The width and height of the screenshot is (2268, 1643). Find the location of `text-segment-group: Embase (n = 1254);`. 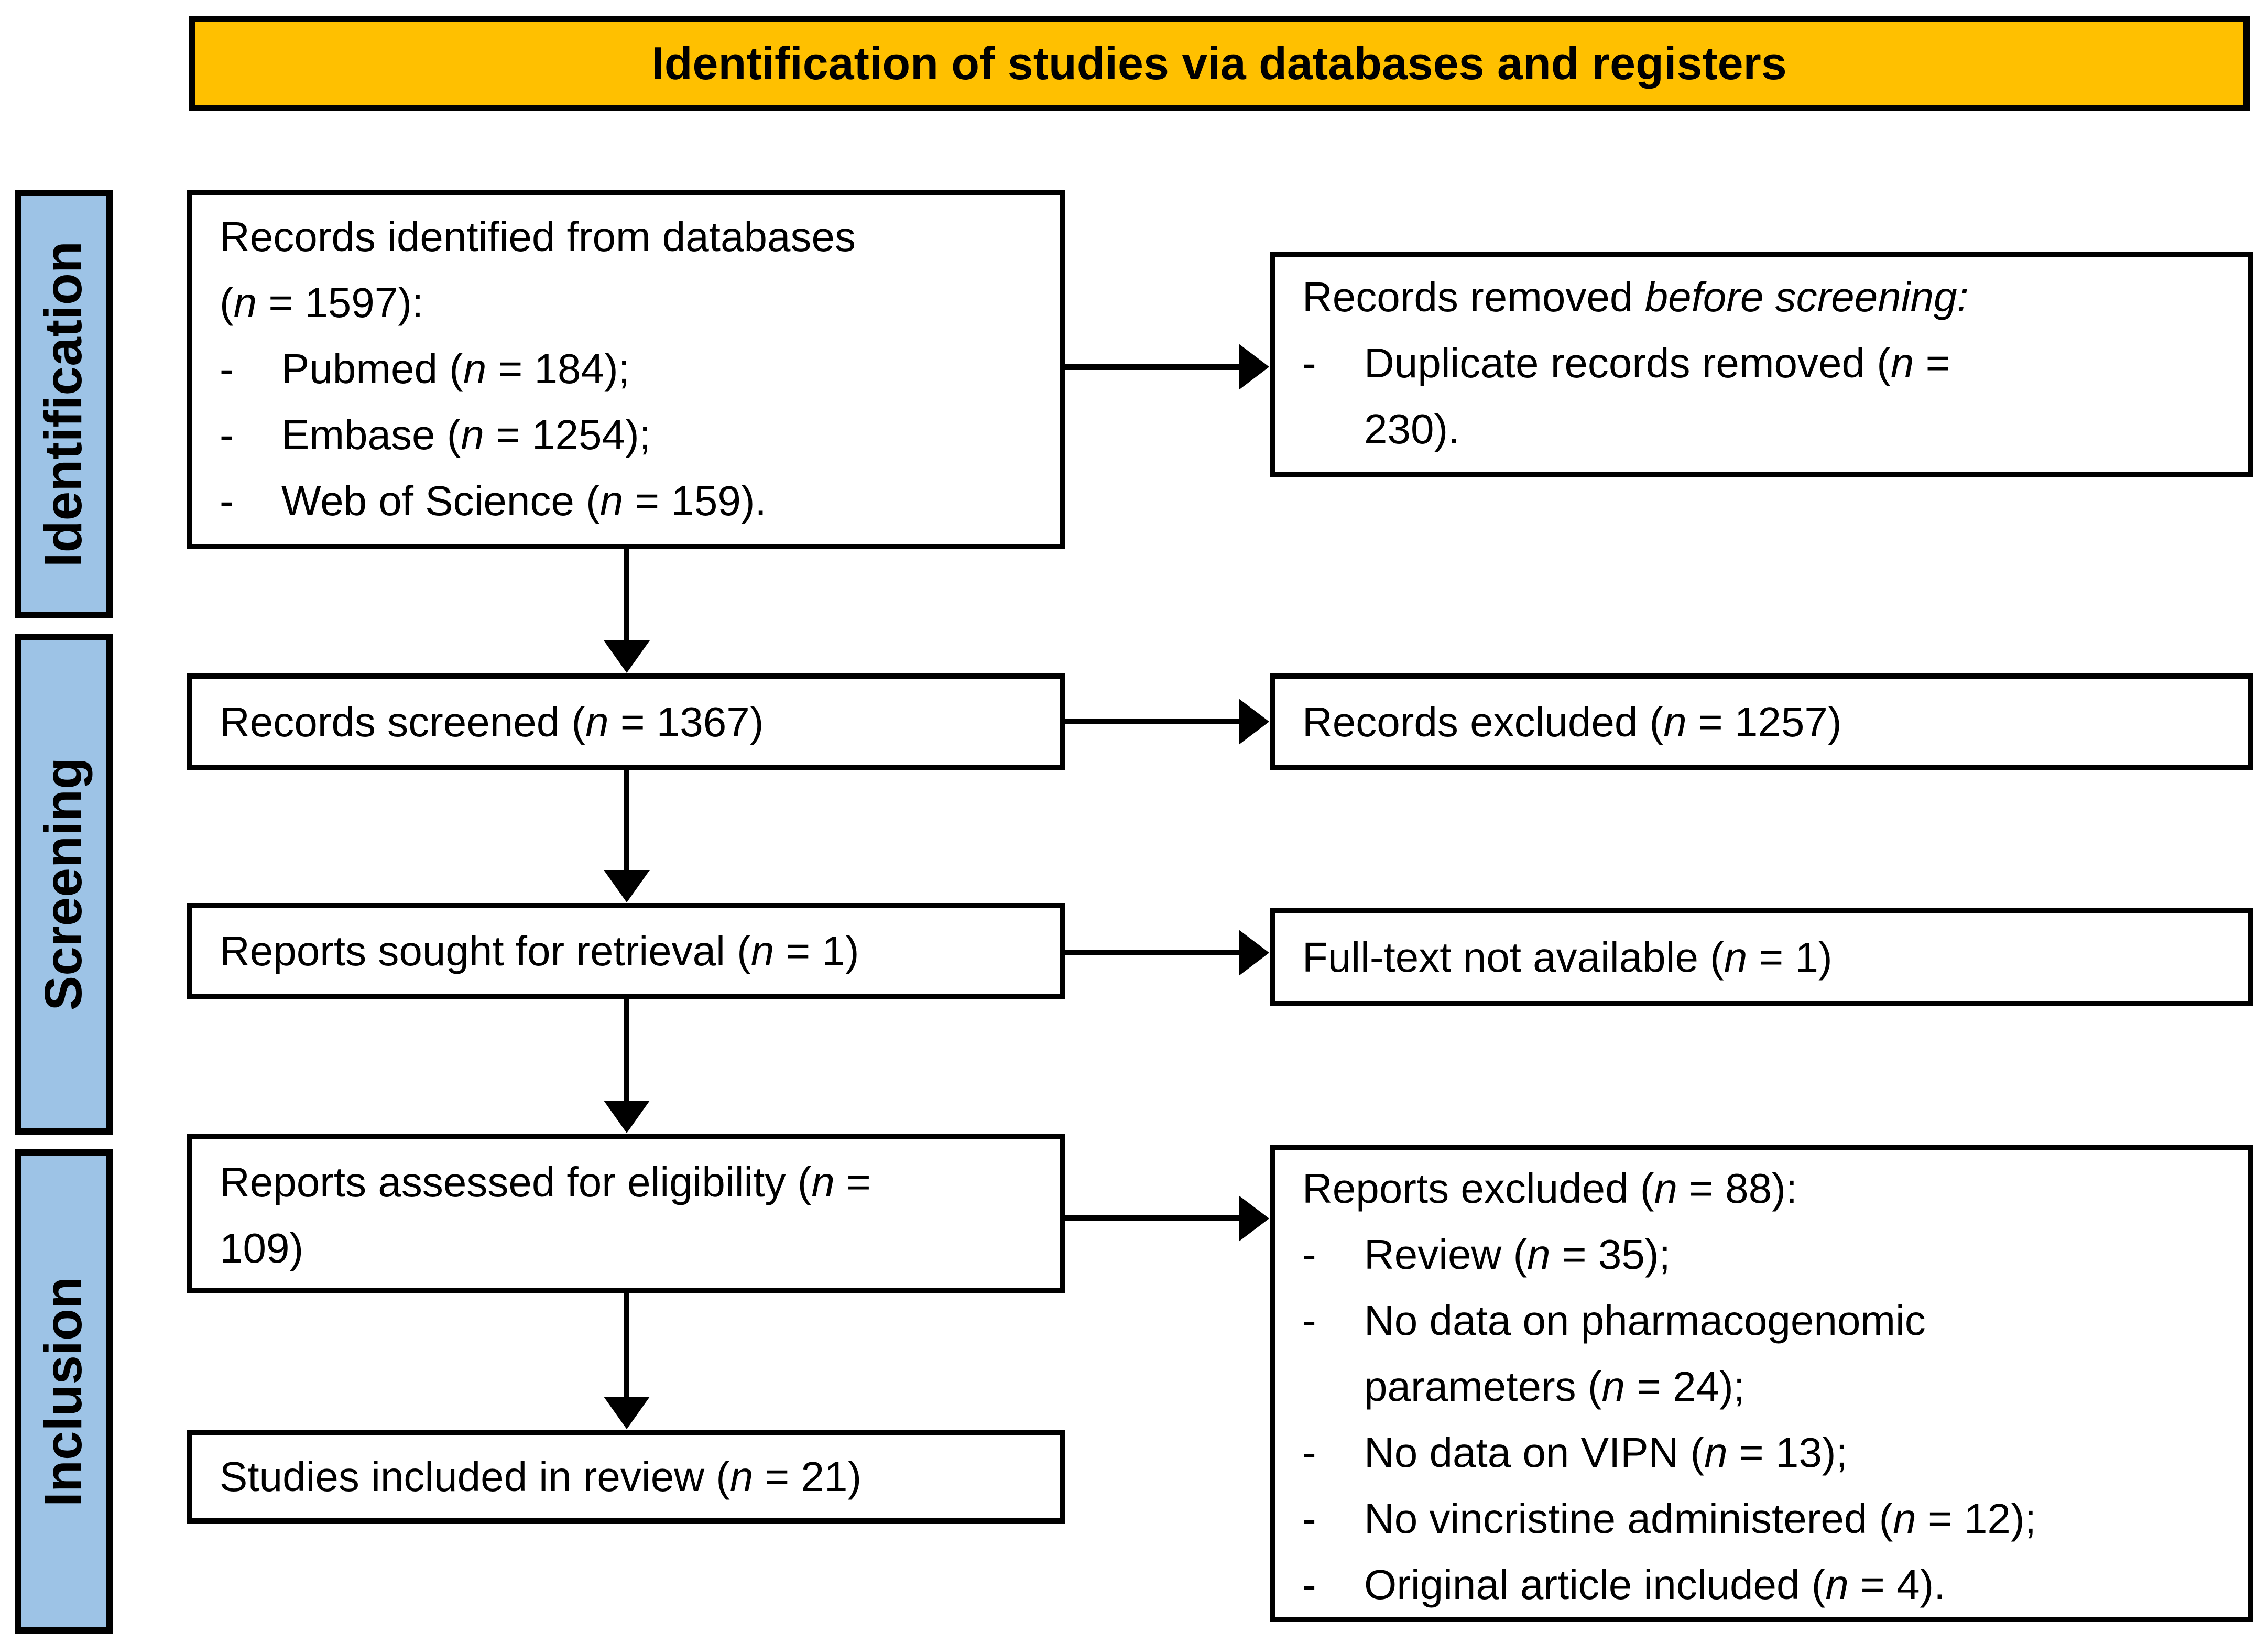

text-segment-group: Embase (n = 1254); is located at coordinates (466, 434).